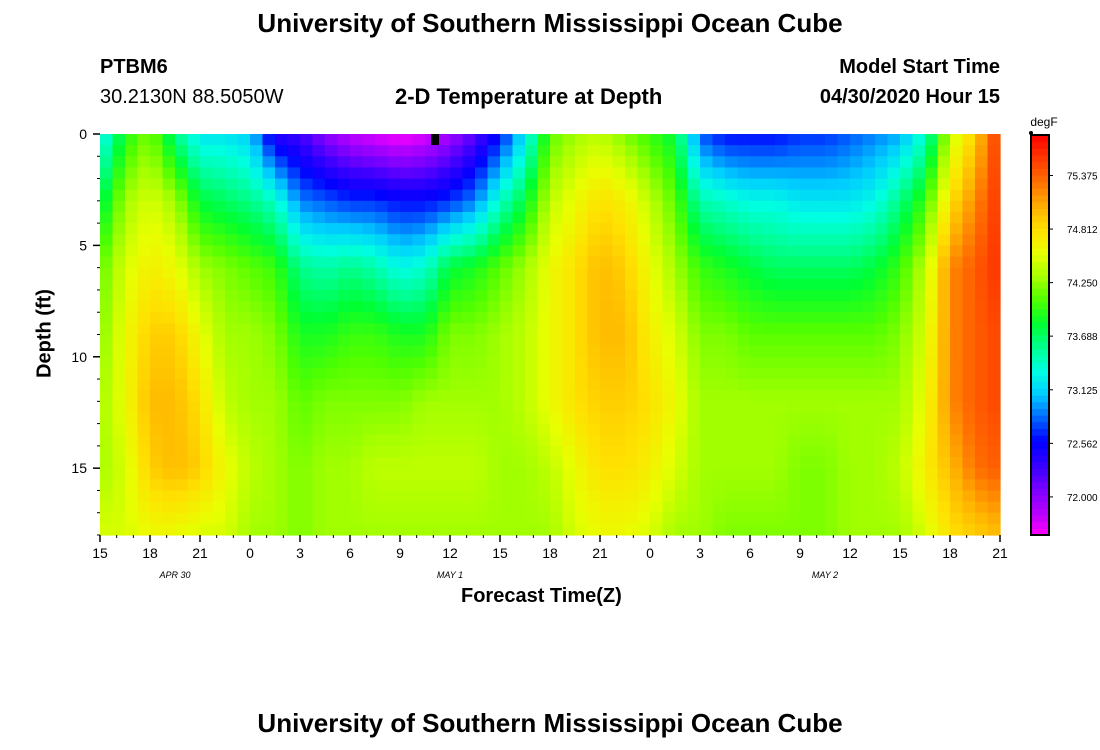 This screenshot has width=1100, height=750. What do you see at coordinates (83, 245) in the screenshot?
I see `y-tick-label: 5` at bounding box center [83, 245].